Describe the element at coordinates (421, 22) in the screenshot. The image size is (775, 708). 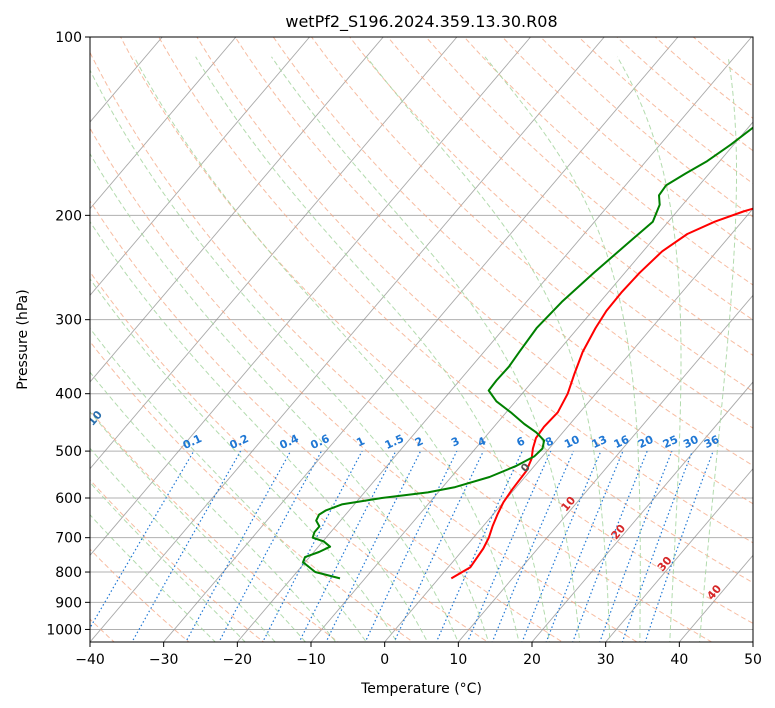
I see `chart-title: wetPf2_S196.2024.359.13.30.R08` at that location.